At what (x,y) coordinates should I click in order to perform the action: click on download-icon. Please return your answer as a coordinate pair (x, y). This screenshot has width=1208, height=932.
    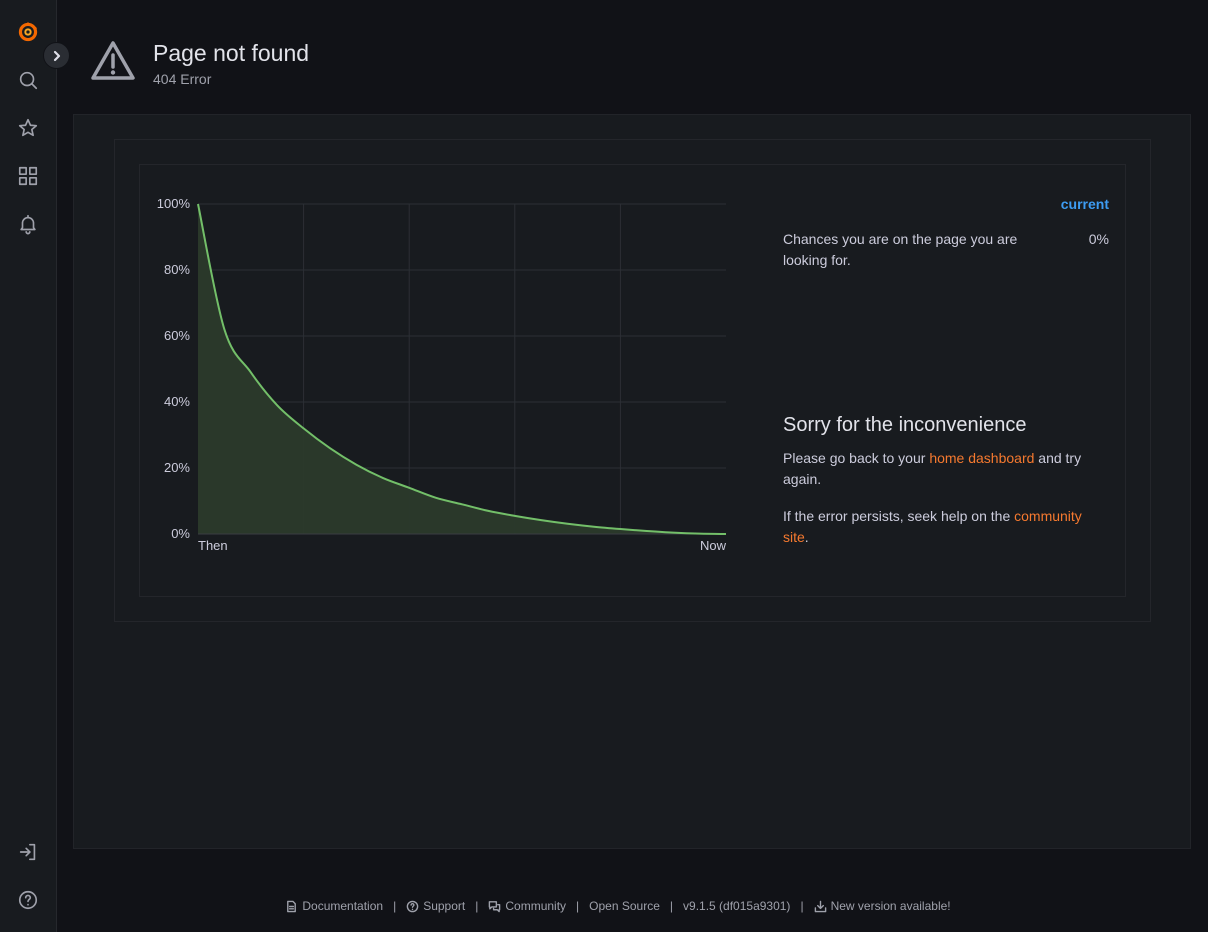
    Looking at the image, I should click on (820, 906).